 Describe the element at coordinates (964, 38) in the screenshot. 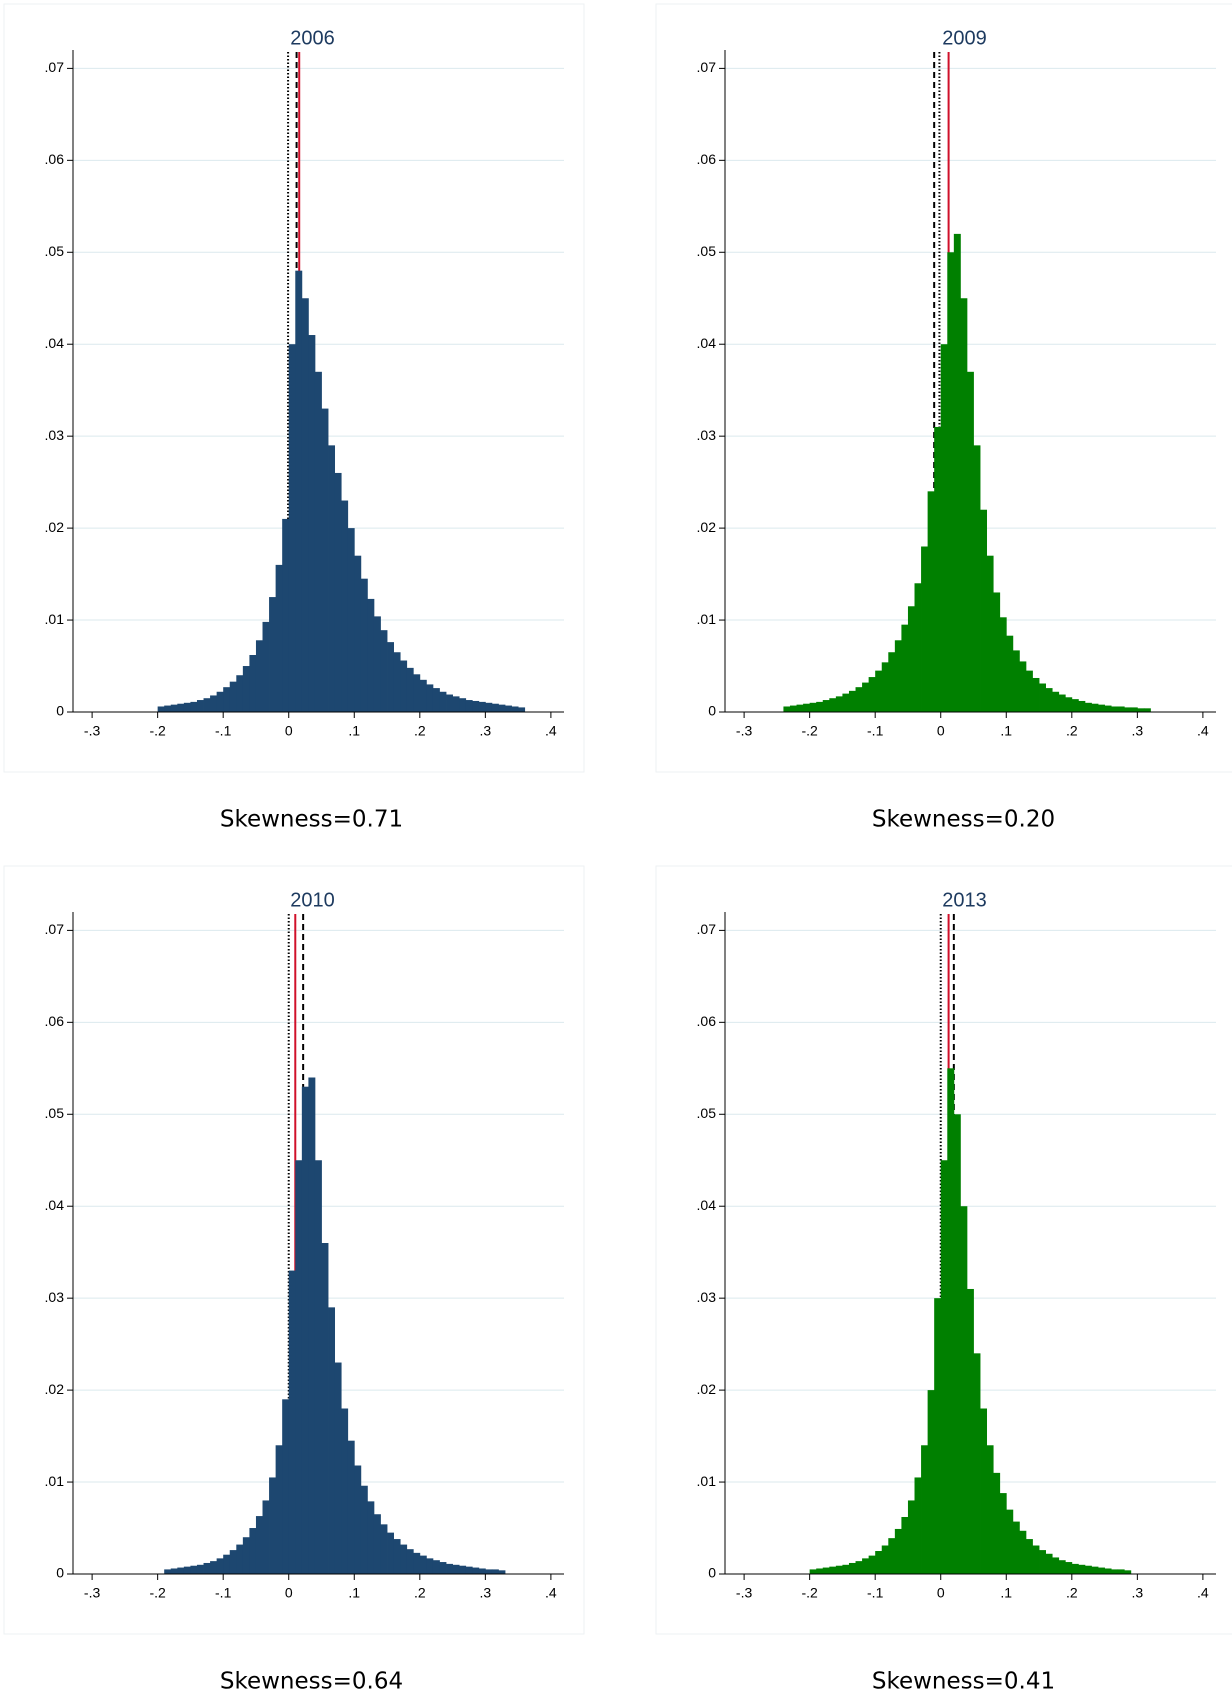

I see `chart-title: 2009` at that location.